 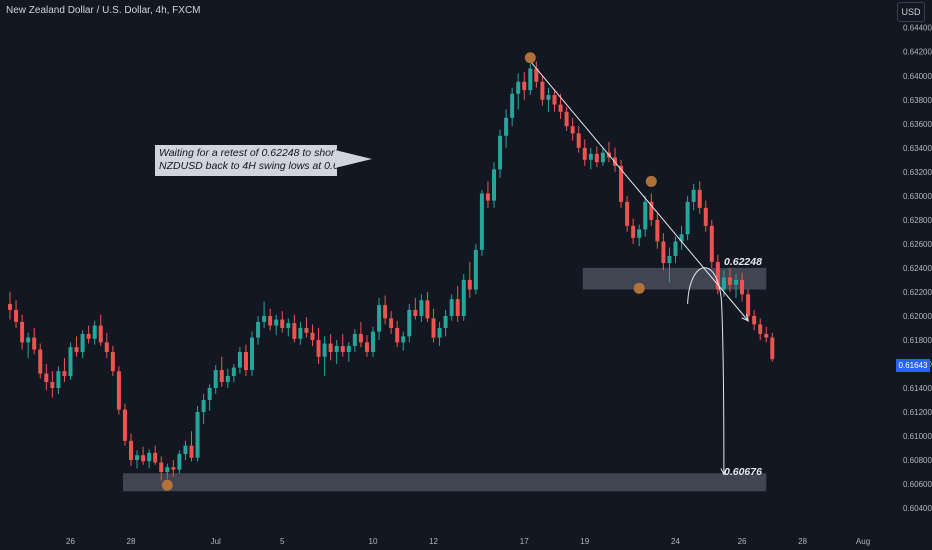 I want to click on currency-button: USD, so click(x=911, y=12).